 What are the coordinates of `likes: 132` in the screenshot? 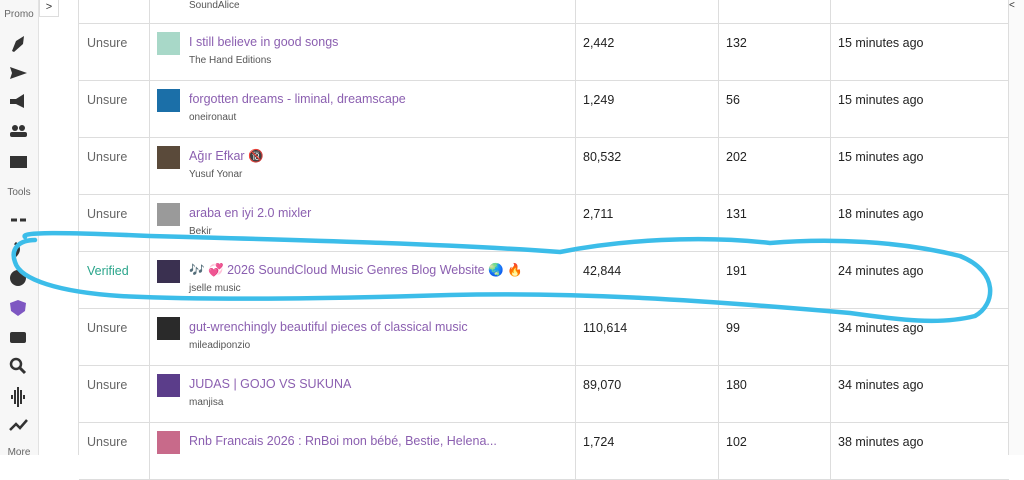 It's located at (775, 51).